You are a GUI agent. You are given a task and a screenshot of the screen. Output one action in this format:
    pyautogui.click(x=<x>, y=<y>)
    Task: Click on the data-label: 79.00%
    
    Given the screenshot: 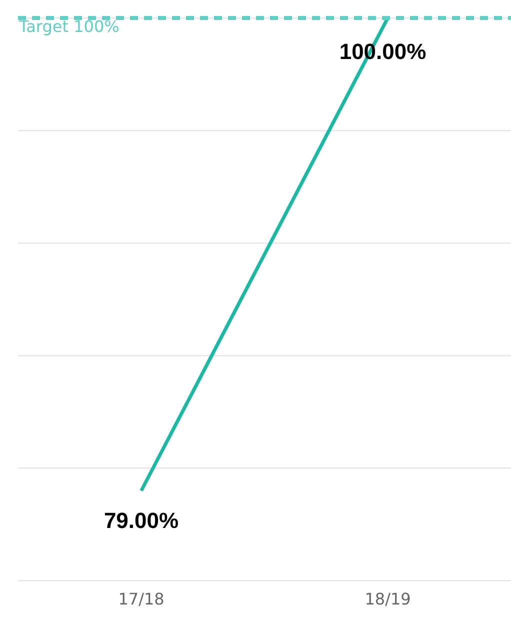 What is the action you would take?
    pyautogui.click(x=141, y=520)
    